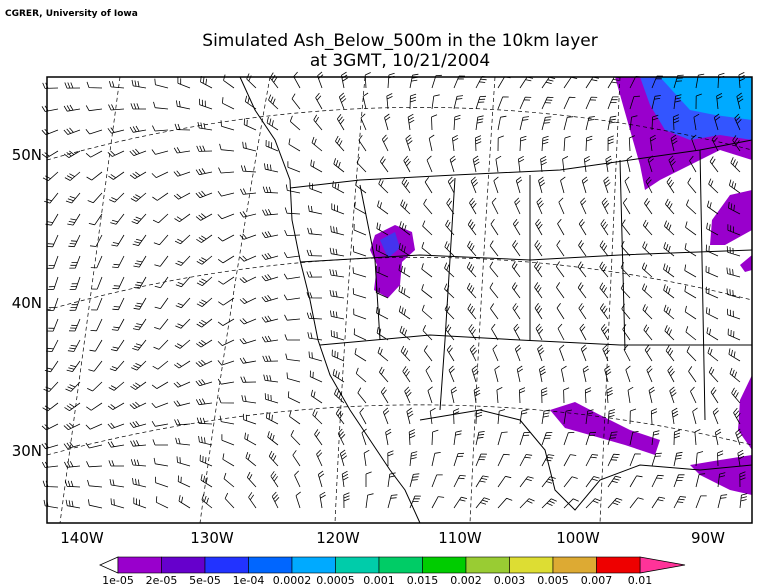  What do you see at coordinates (118, 580) in the screenshot?
I see `colorbar-label: 1e-05` at bounding box center [118, 580].